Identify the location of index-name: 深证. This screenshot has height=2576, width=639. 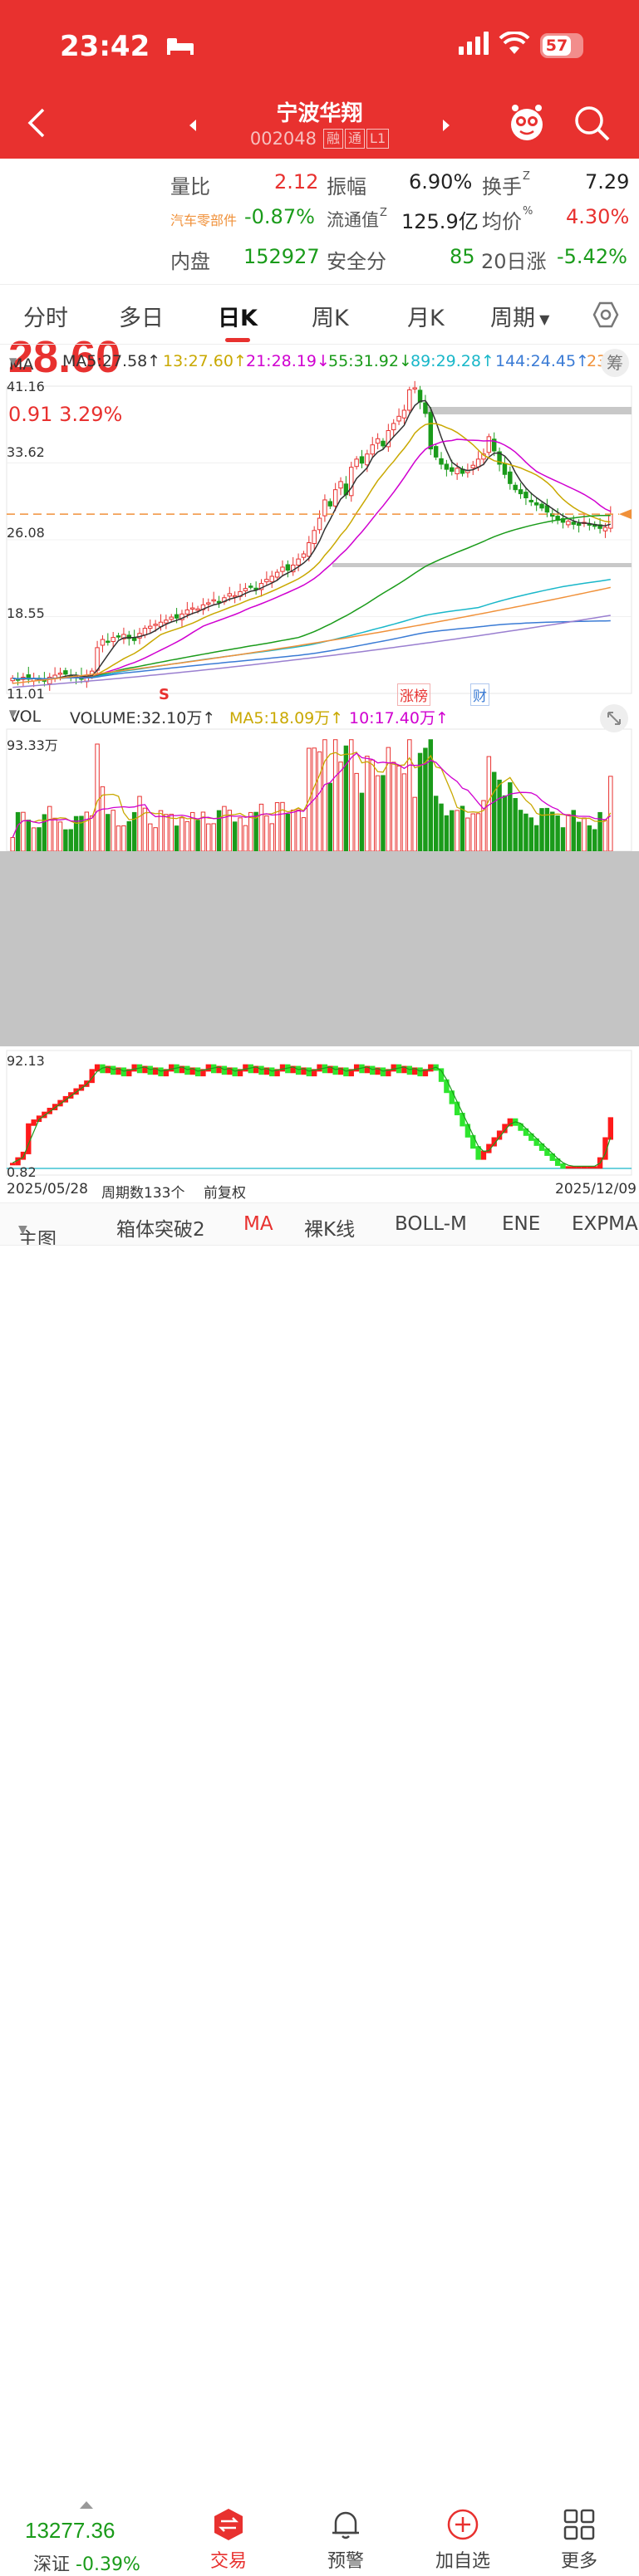
(52, 2564).